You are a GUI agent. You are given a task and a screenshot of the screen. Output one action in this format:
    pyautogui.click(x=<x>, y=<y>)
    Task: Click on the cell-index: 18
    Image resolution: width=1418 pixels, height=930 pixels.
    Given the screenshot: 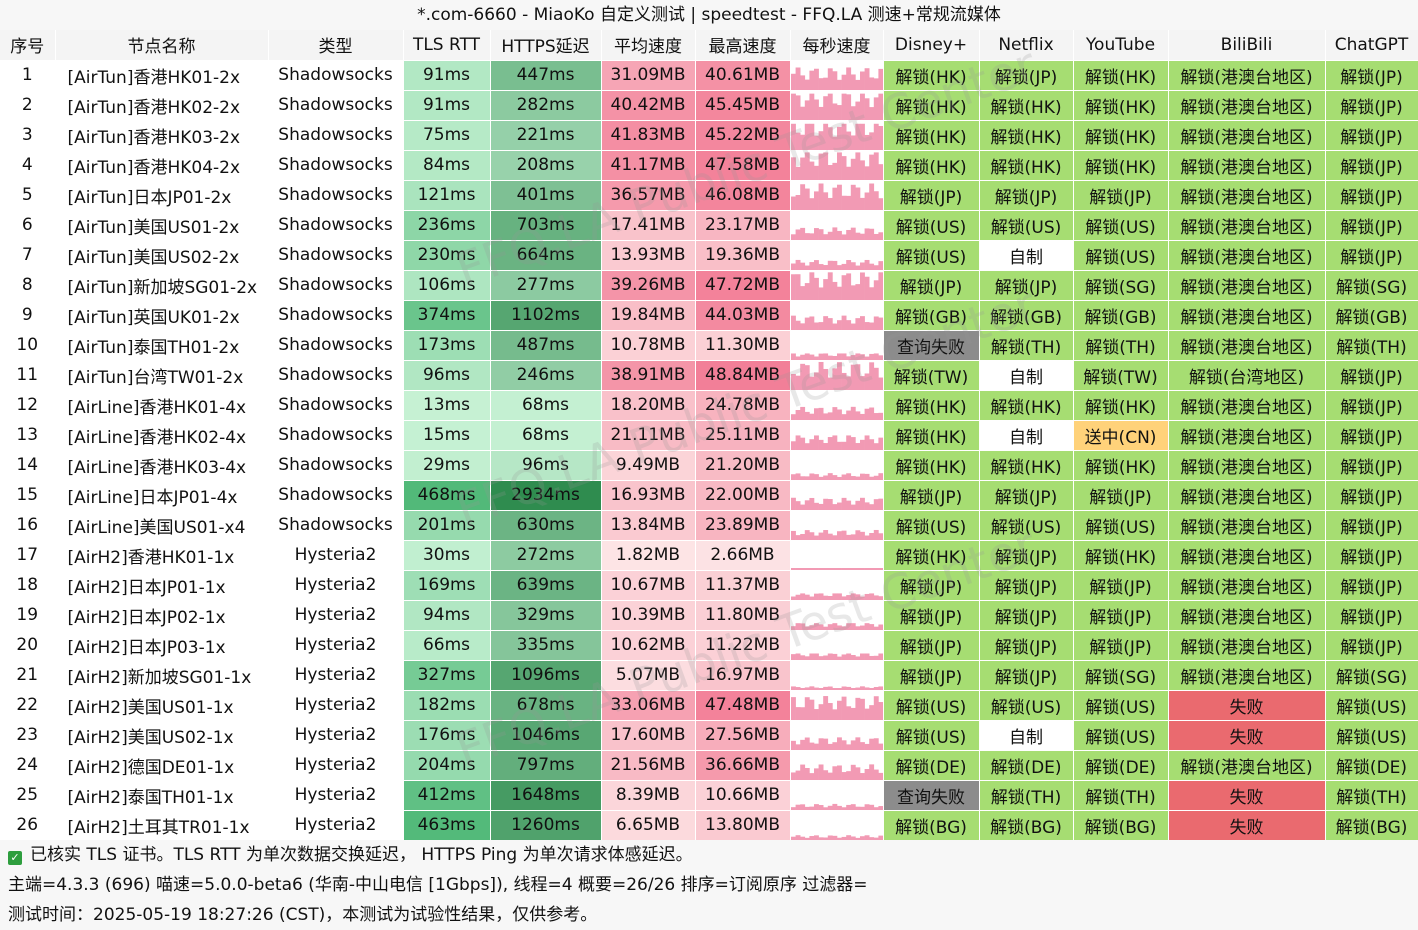 What is the action you would take?
    pyautogui.click(x=28, y=585)
    